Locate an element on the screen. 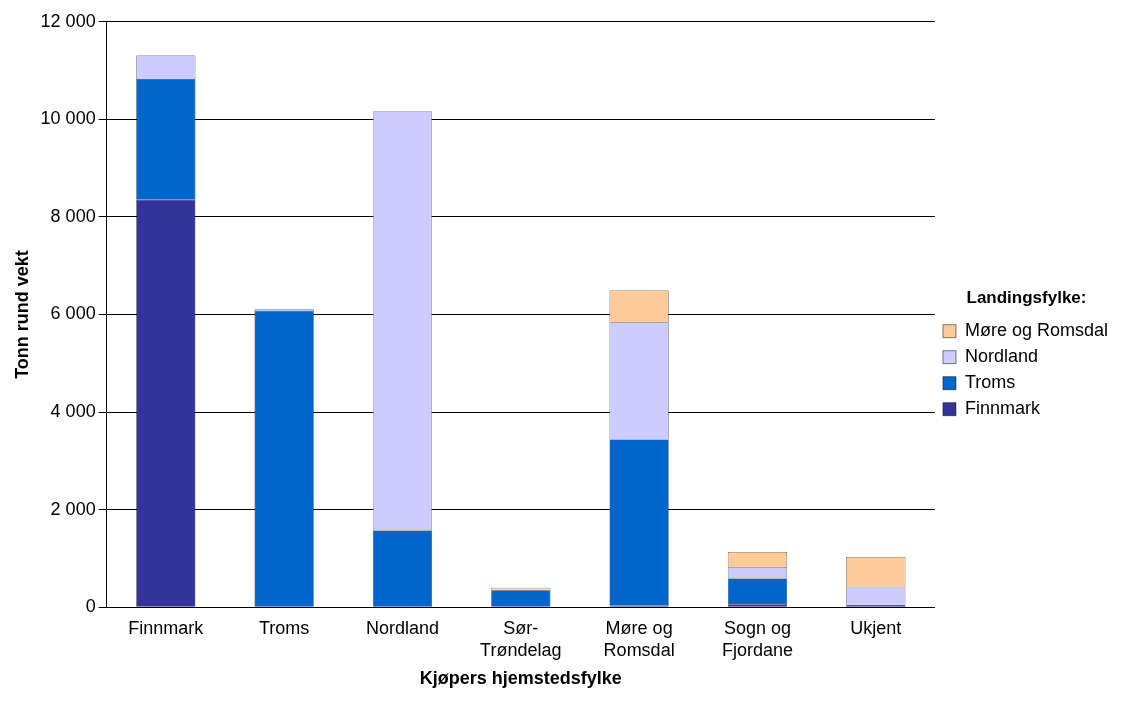  legend-label: Møre og Romsdal is located at coordinates (1036, 330).